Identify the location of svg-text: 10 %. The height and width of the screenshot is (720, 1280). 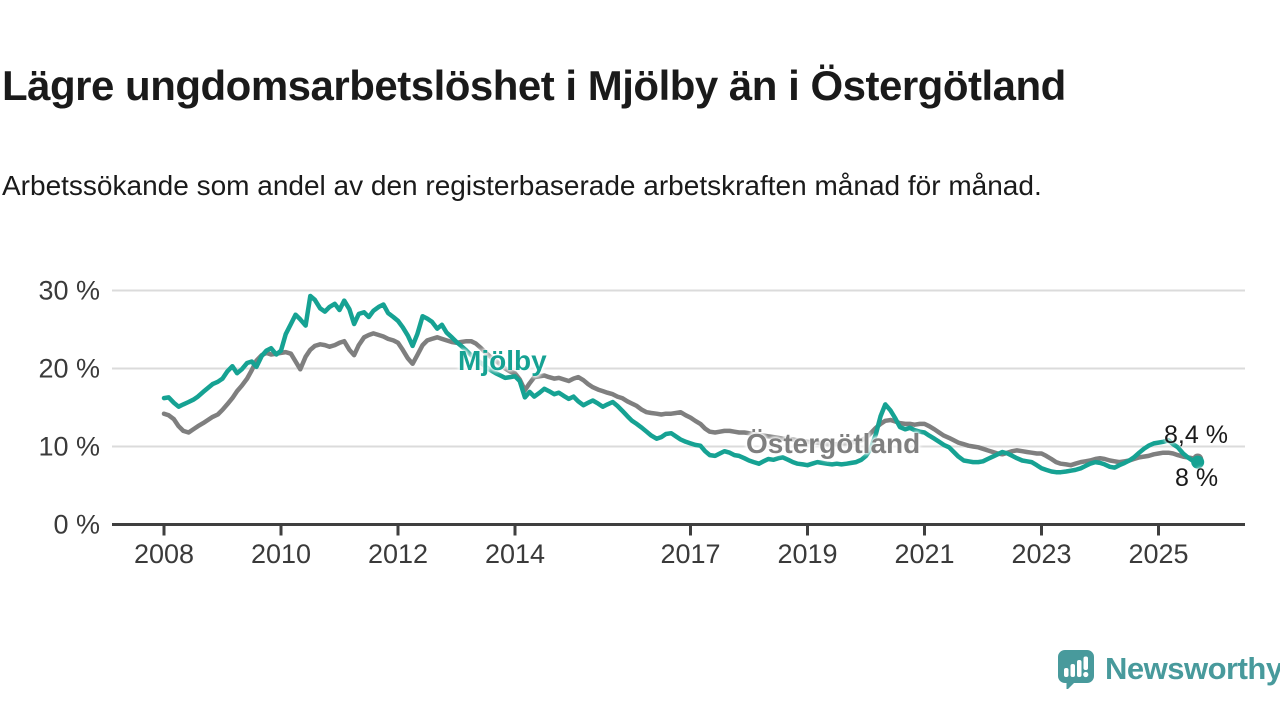
(69, 447).